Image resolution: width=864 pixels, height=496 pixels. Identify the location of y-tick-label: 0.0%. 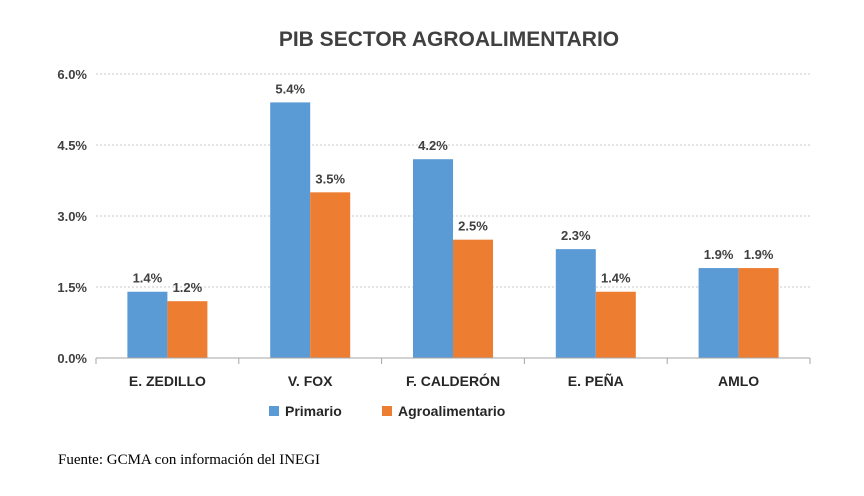
(72, 358).